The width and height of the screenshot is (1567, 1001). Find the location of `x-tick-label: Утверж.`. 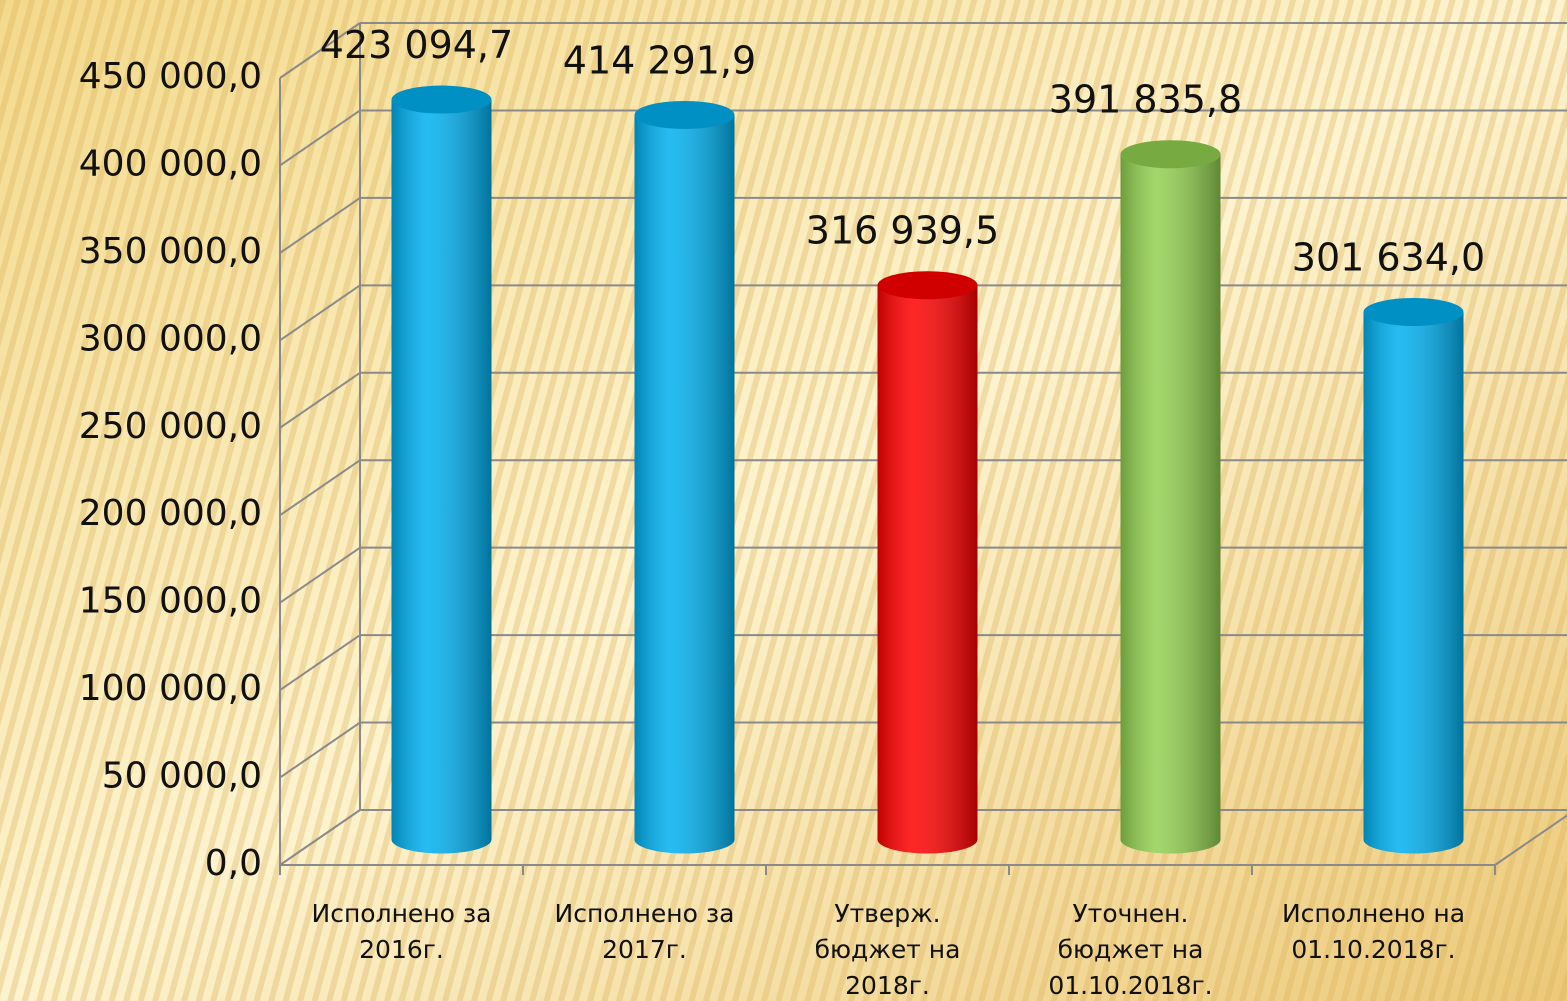

x-tick-label: Утверж. is located at coordinates (887, 913).